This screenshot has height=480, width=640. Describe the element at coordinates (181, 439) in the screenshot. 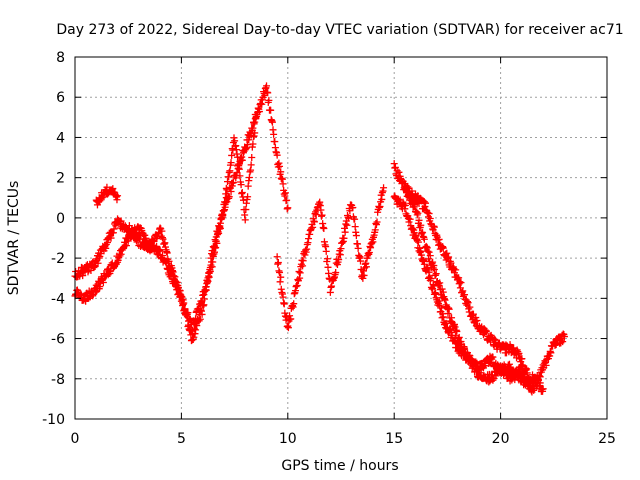

I see `x-tick-label: 5` at that location.